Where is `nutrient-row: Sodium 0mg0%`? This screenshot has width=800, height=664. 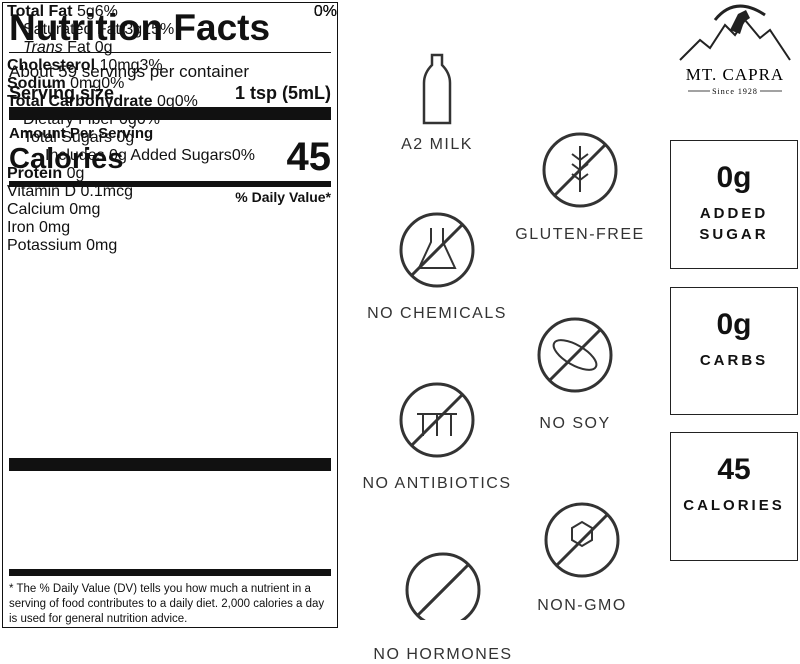
nutrient-row: Sodium 0mg0% is located at coordinates (170, 84).